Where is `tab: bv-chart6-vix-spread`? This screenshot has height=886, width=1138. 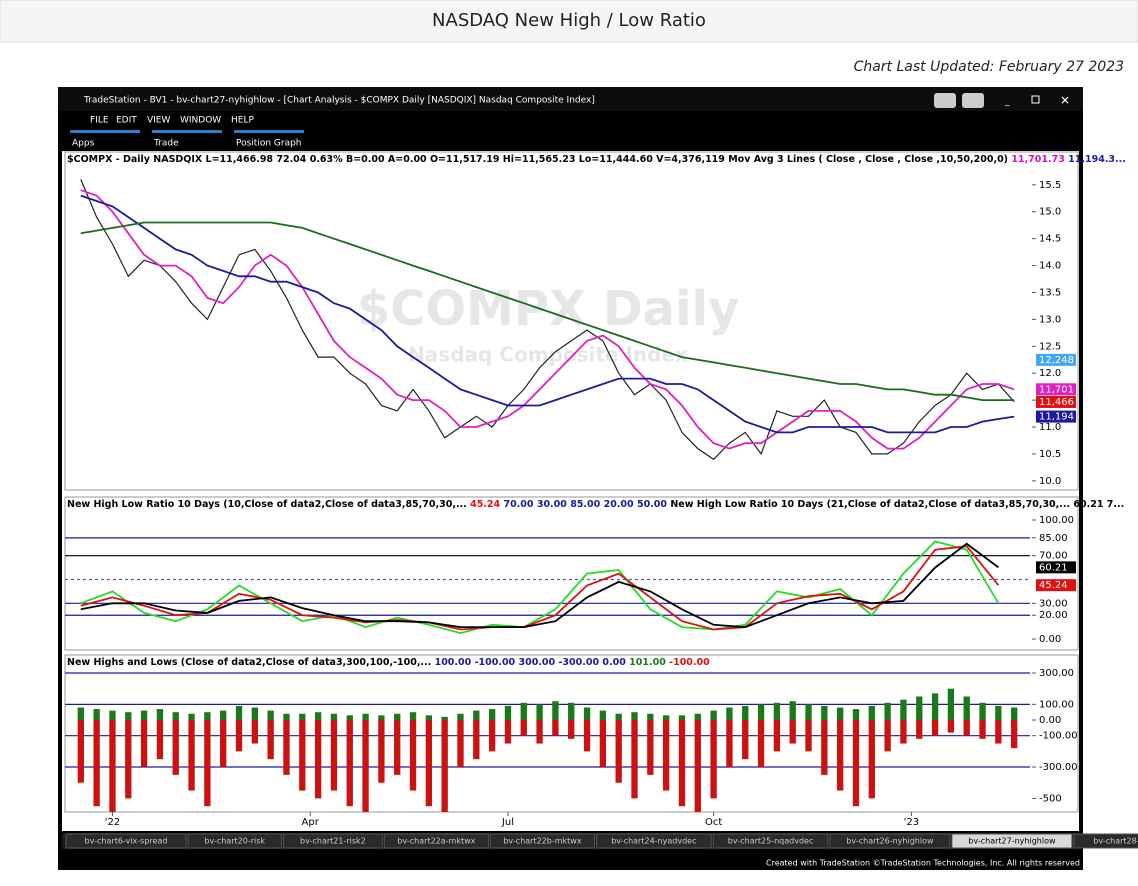
tab: bv-chart6-vix-spread is located at coordinates (126, 841).